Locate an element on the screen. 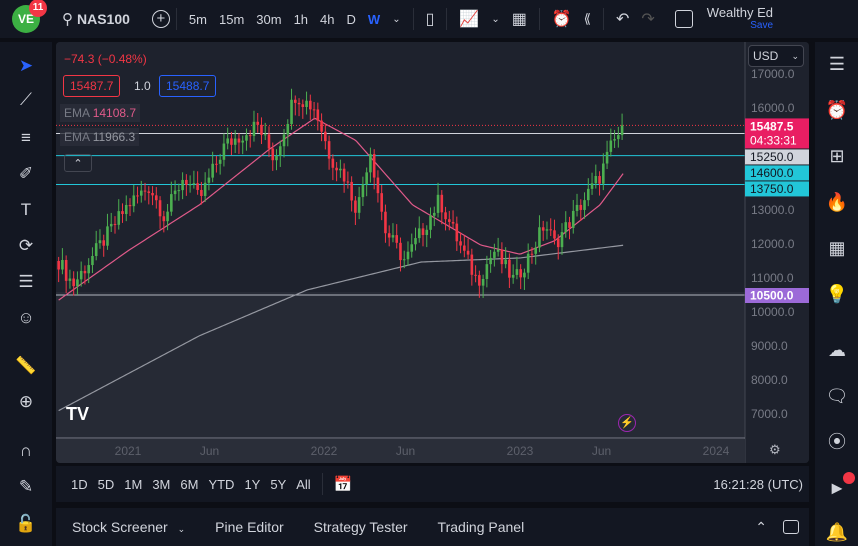 The height and width of the screenshot is (546, 858). range-5d: 5D is located at coordinates (106, 484).